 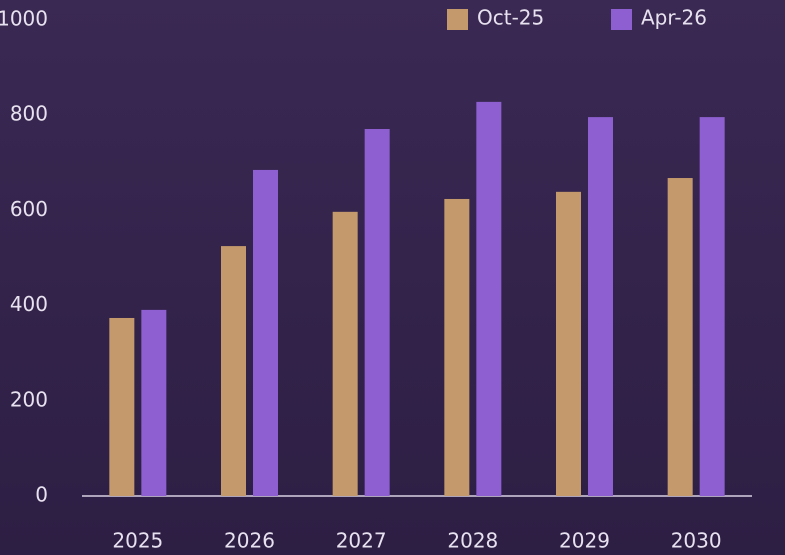 I want to click on y-tick-label: 200, so click(x=29, y=399).